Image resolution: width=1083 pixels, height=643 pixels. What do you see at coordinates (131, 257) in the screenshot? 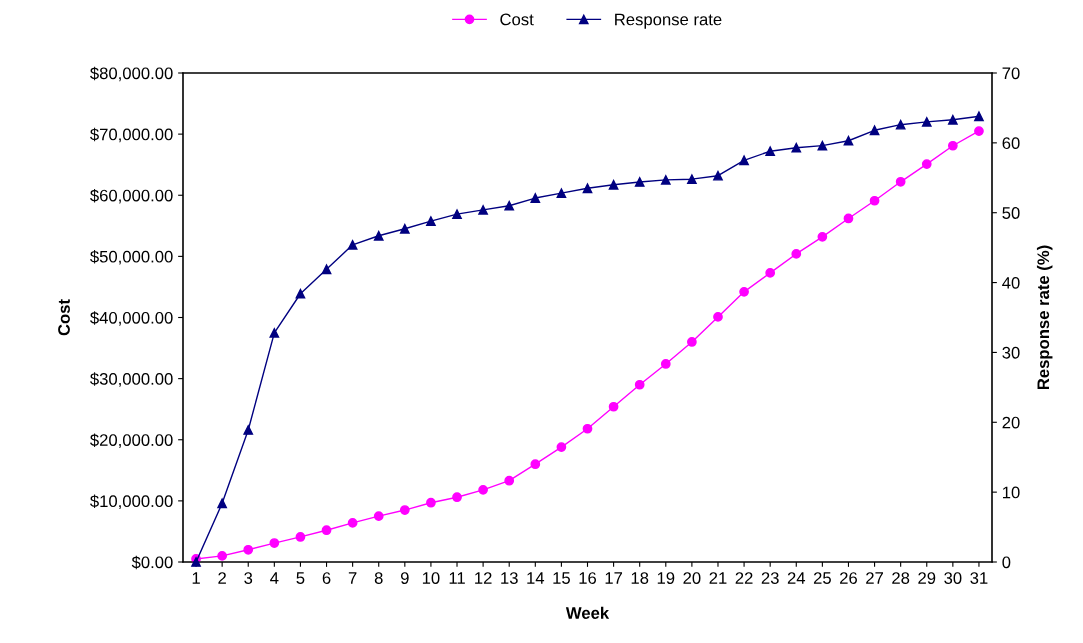
I see `y-tick-label: $50,000.00` at bounding box center [131, 257].